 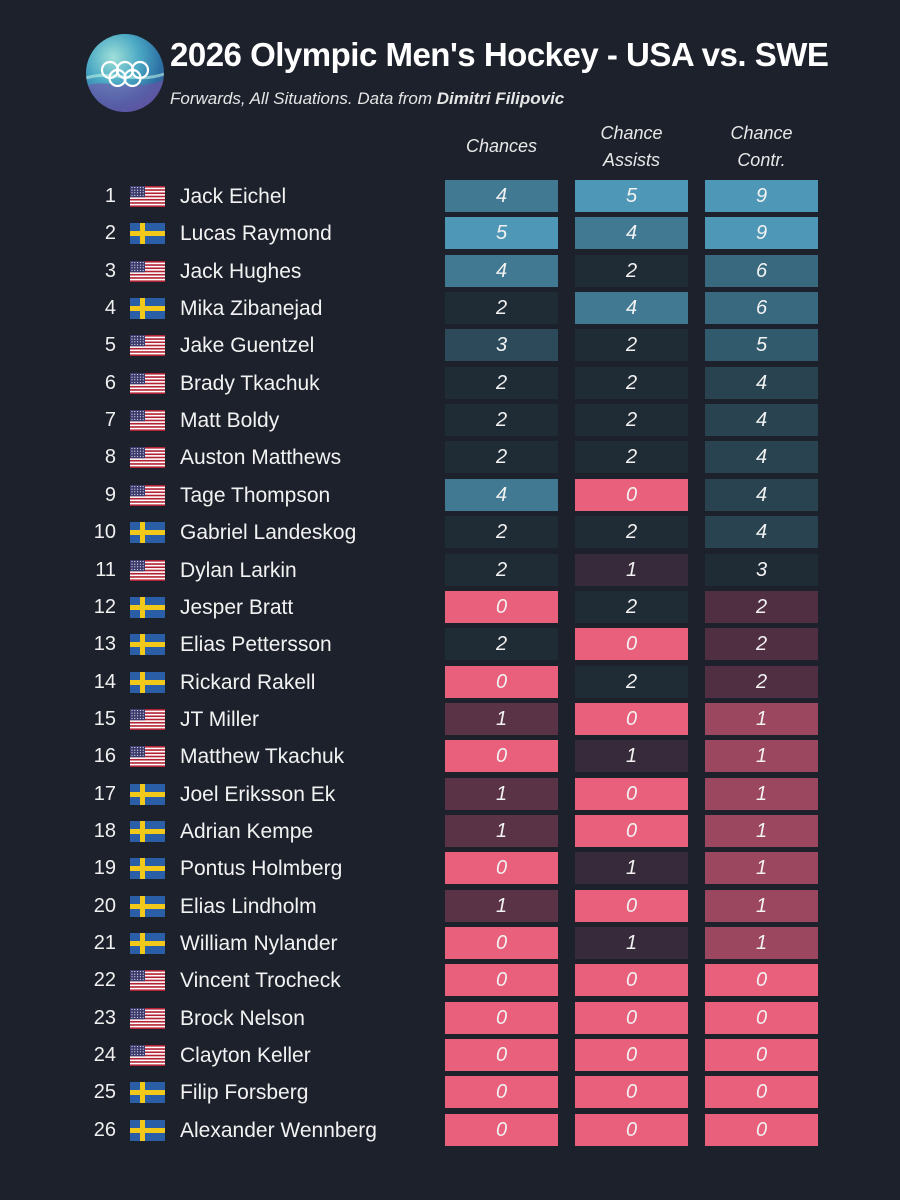 I want to click on rank-label: 7, so click(x=110, y=420).